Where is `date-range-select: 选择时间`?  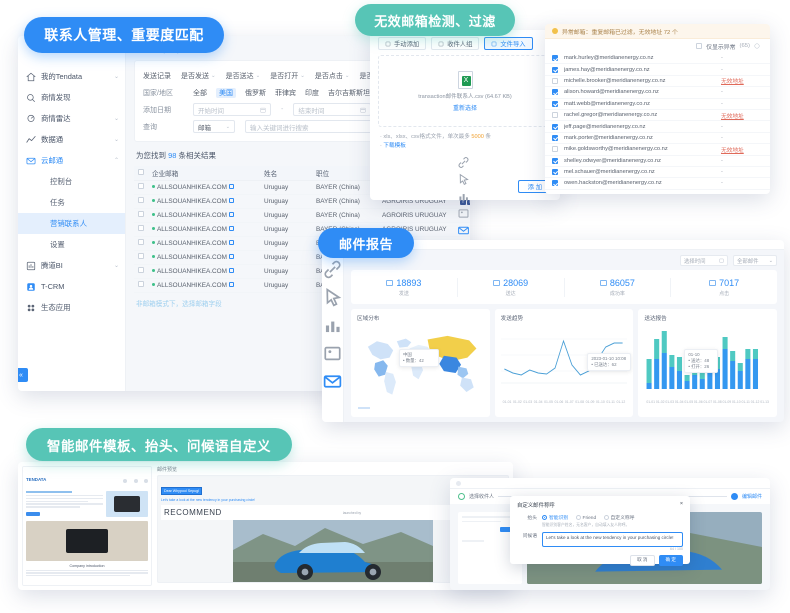
date-range-select: 选择时间 is located at coordinates (704, 260).